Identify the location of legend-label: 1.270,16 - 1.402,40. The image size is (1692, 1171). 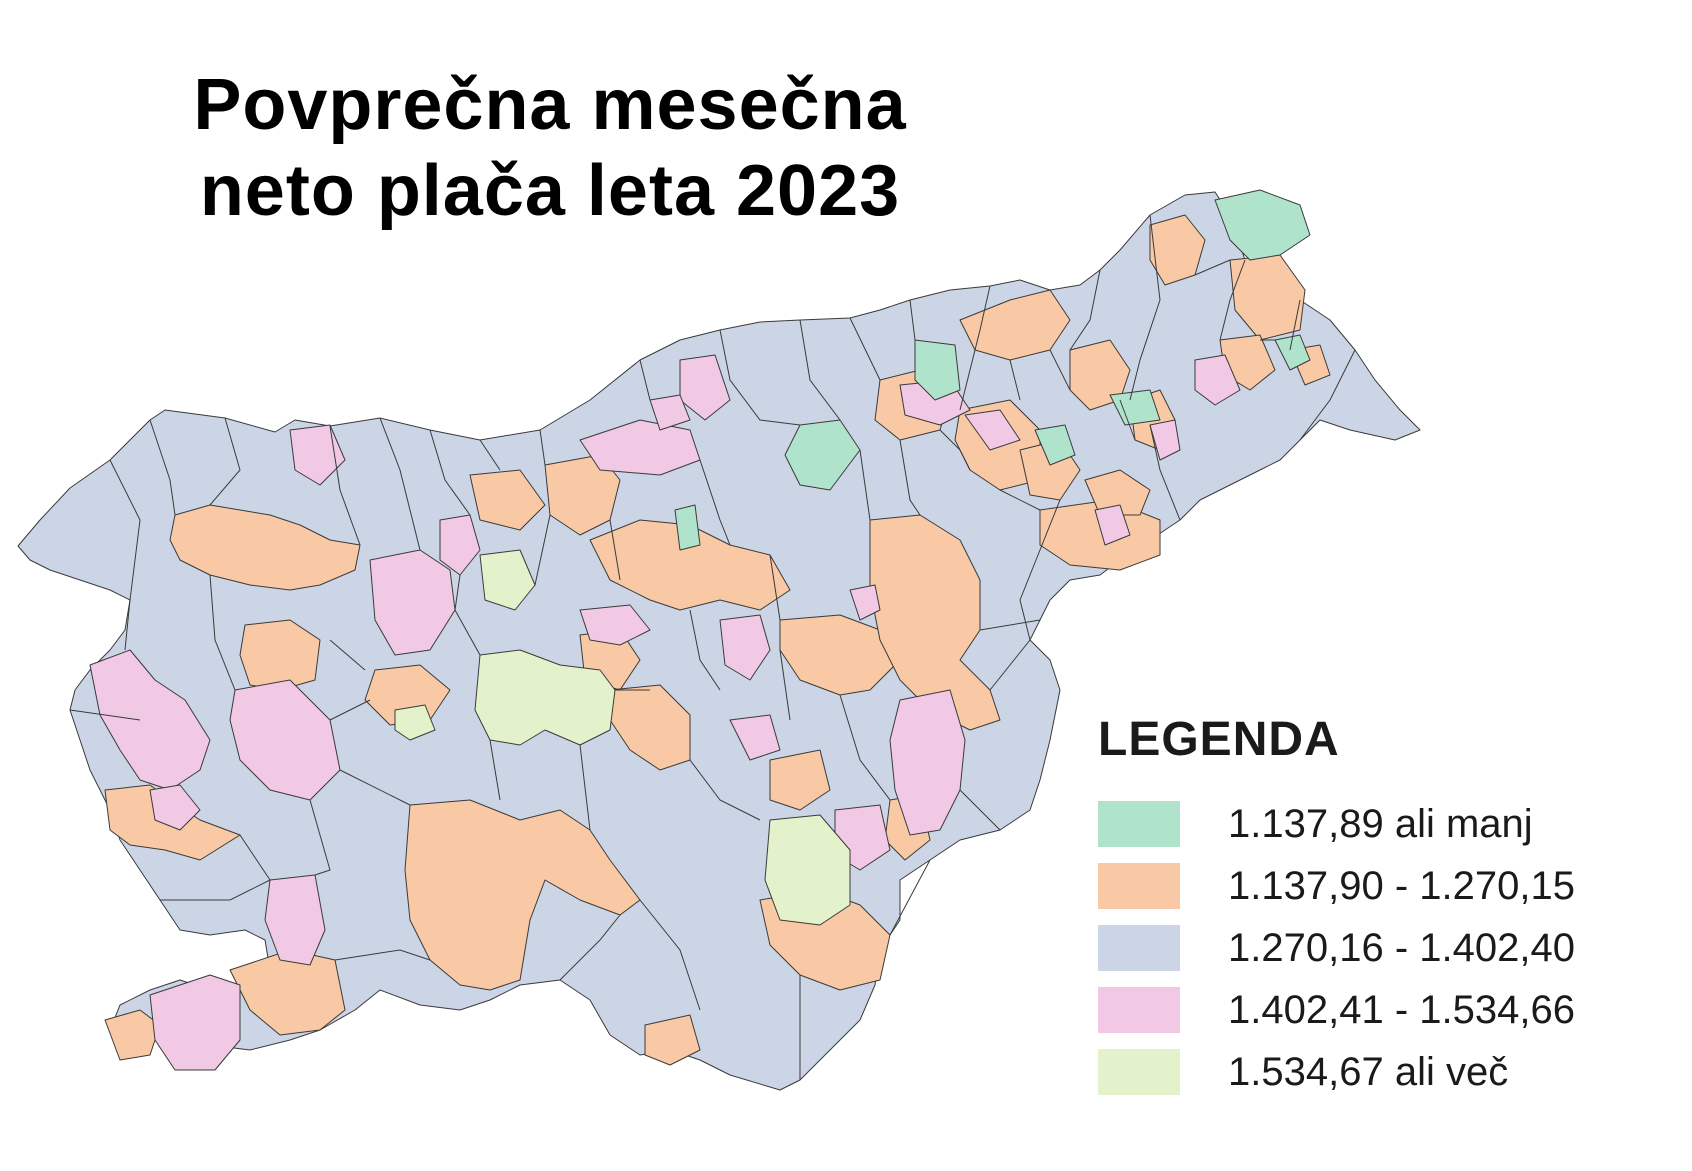
(1401, 947).